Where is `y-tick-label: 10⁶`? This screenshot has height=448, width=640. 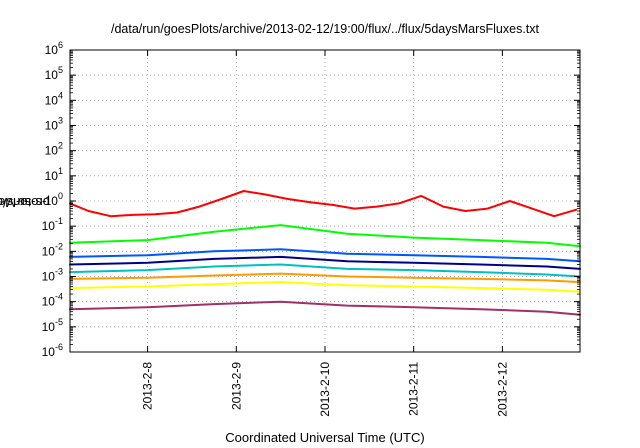 y-tick-label: 10⁶ is located at coordinates (54, 48).